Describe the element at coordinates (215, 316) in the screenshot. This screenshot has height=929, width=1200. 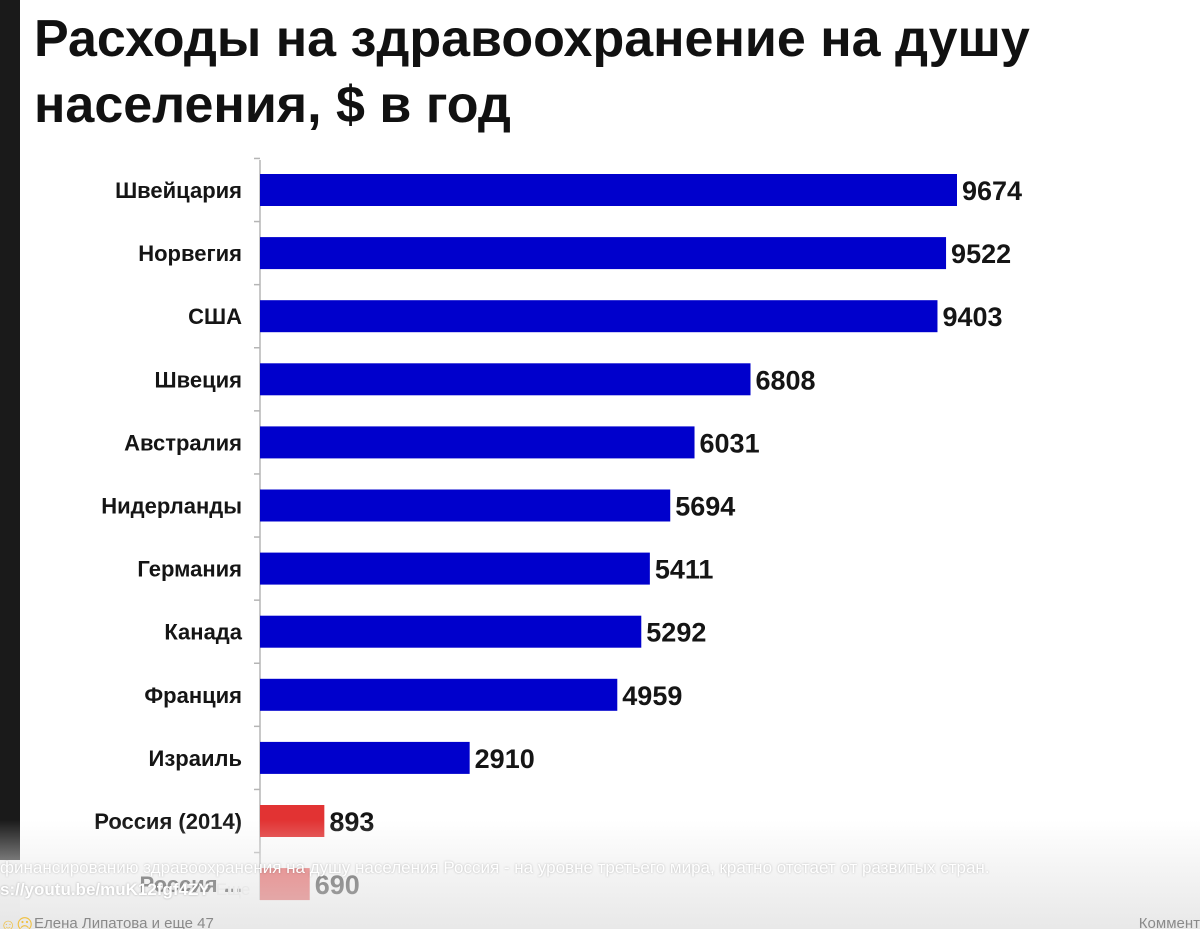
I see `category-label: США` at that location.